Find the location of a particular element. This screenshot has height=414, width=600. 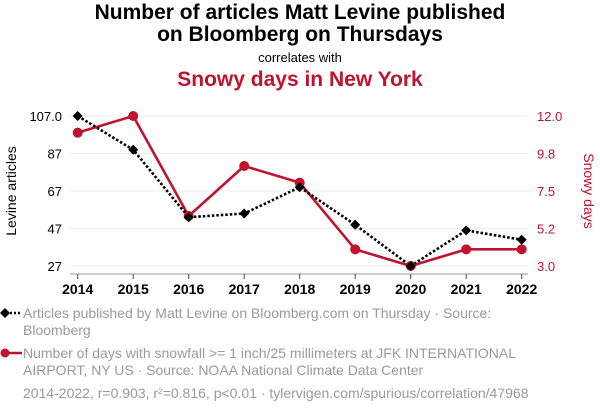

y-tick-label-right: 7.5 is located at coordinates (546, 191).